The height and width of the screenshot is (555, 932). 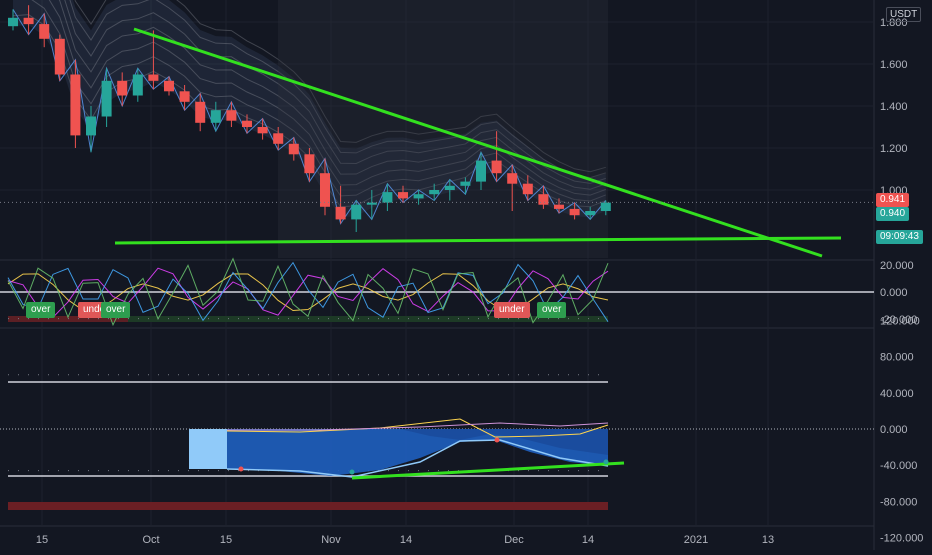 I want to click on macd-tick-label: 120.000, so click(x=900, y=321).